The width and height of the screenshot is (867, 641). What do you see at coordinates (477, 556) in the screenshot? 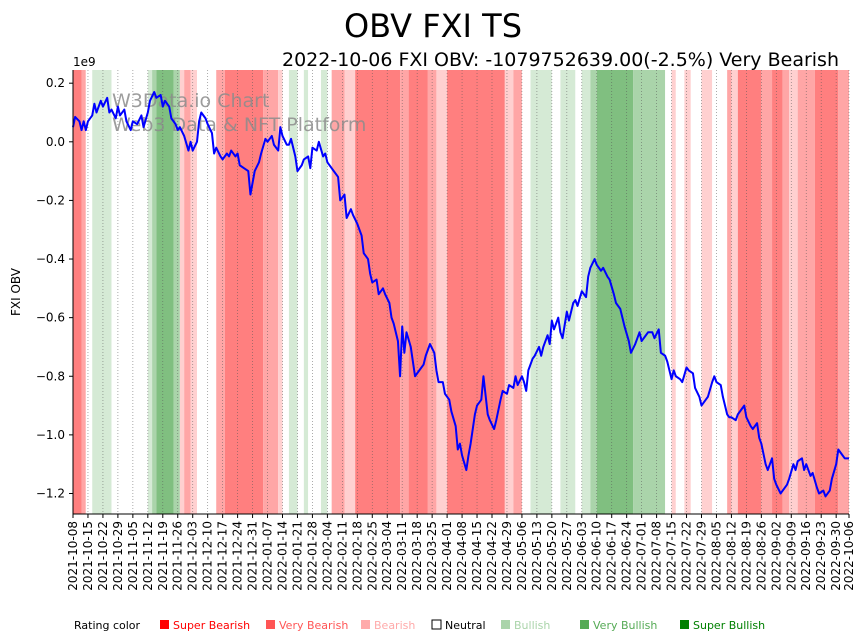
I see `x-tick-label: 2022-04-15` at bounding box center [477, 556].